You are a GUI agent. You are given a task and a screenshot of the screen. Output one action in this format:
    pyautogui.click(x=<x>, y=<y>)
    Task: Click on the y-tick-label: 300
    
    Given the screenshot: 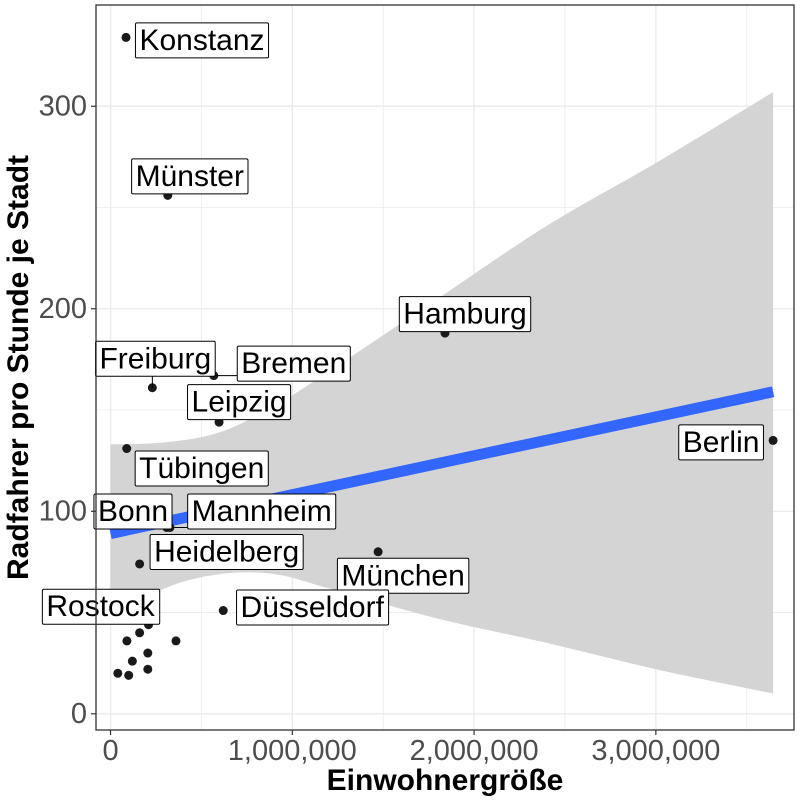 What is the action you would take?
    pyautogui.click(x=63, y=106)
    